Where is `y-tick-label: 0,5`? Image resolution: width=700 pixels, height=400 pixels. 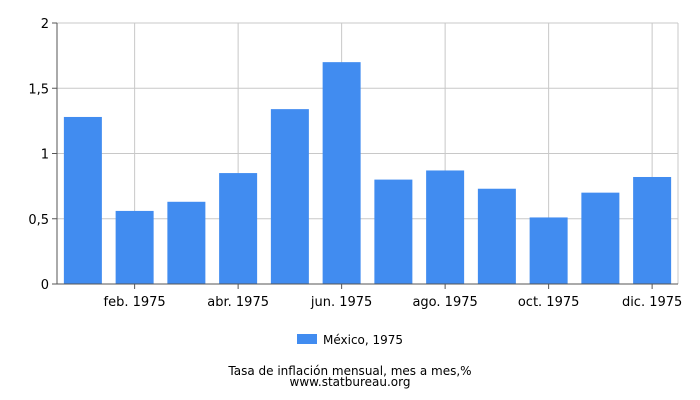
y-tick-label: 0,5 is located at coordinates (38, 220).